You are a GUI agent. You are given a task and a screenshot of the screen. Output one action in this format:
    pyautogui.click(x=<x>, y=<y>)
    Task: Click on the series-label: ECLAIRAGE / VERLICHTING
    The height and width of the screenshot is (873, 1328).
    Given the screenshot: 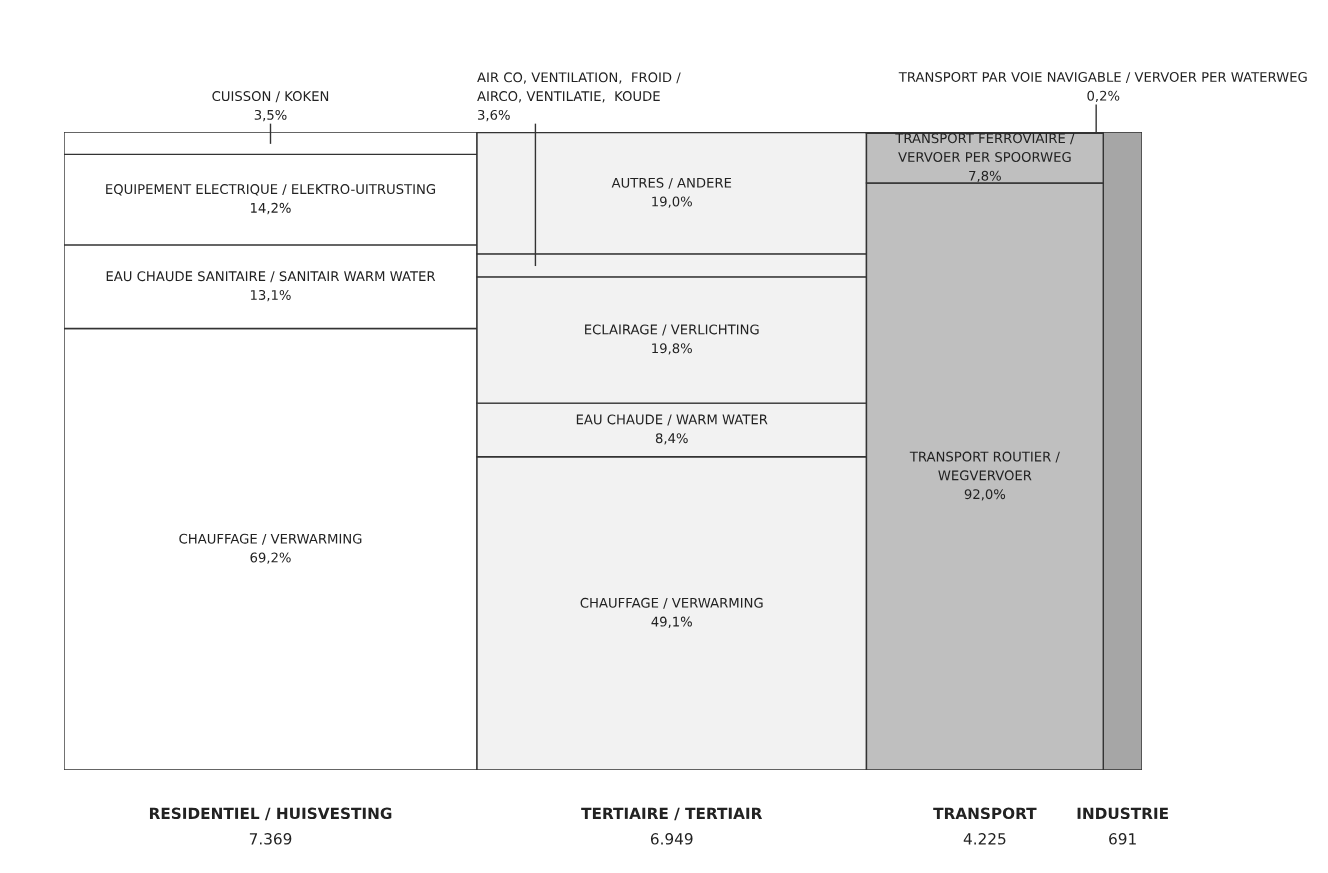 What is the action you would take?
    pyautogui.click(x=672, y=330)
    